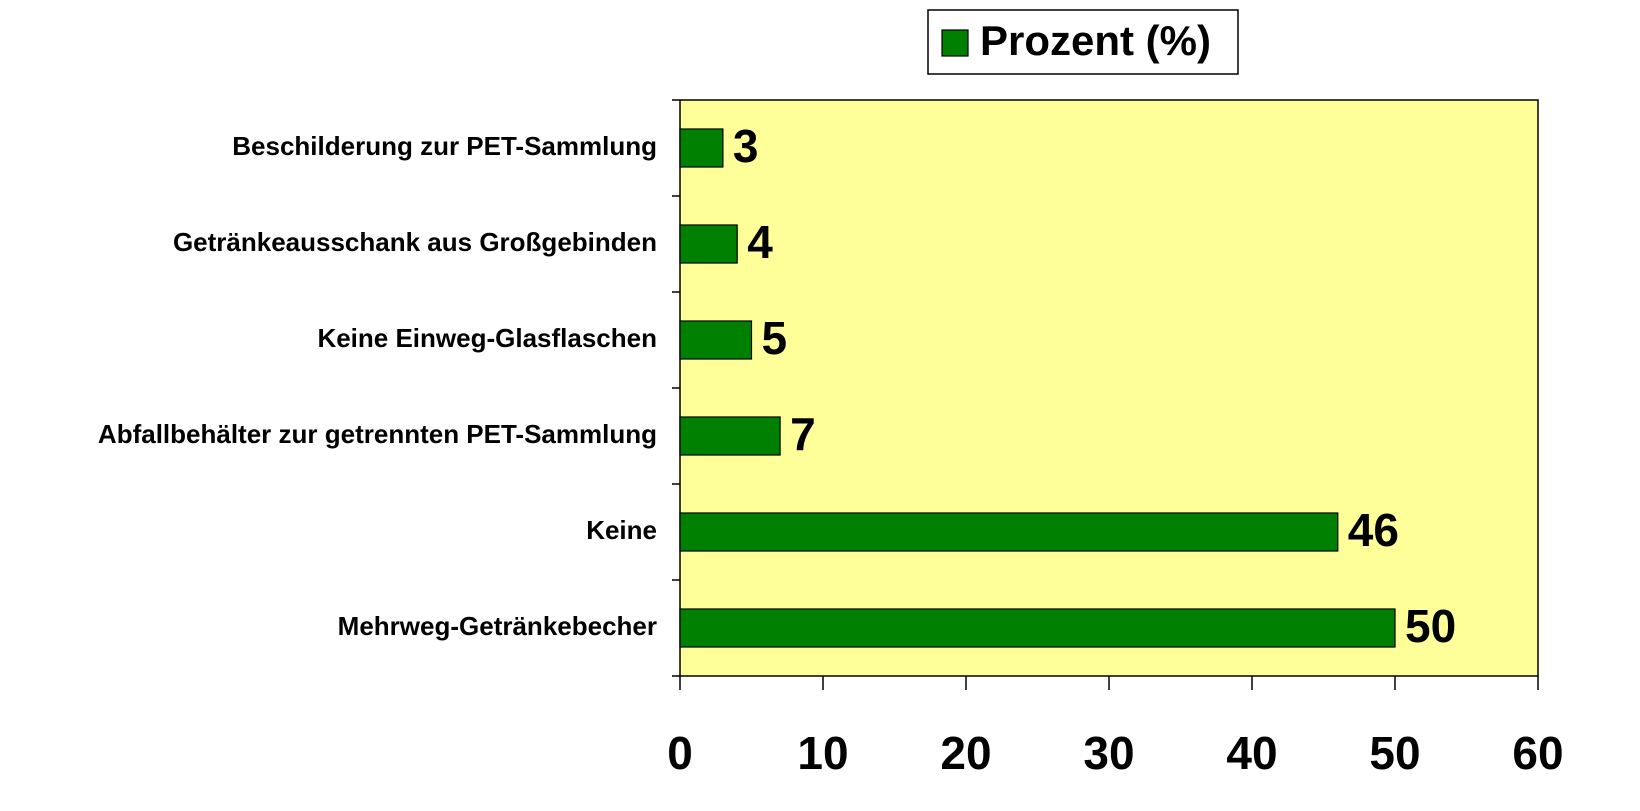 The width and height of the screenshot is (1640, 811). What do you see at coordinates (803, 434) in the screenshot?
I see `data-label: 7` at bounding box center [803, 434].